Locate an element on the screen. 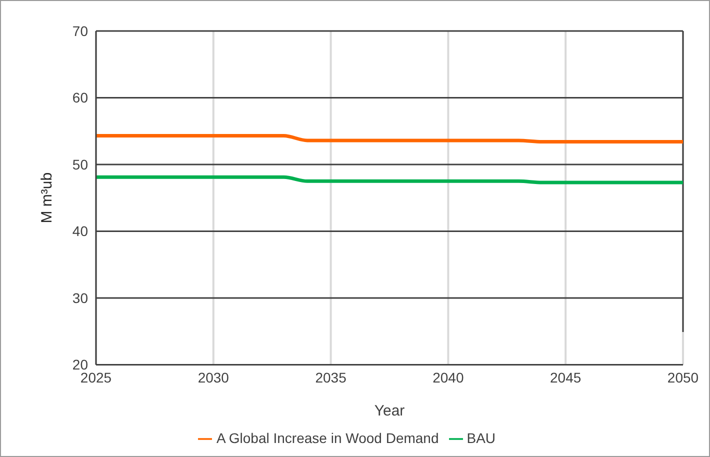 This screenshot has height=457, width=710. x-tick-label: 2040 is located at coordinates (448, 378).